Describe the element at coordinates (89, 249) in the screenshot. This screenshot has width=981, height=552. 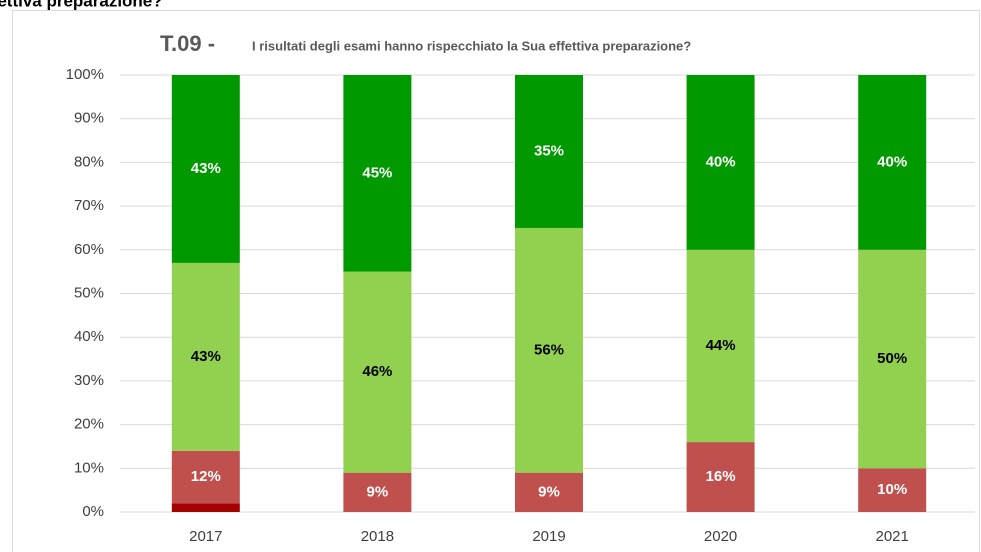
I see `y-tick-label: 60%` at that location.